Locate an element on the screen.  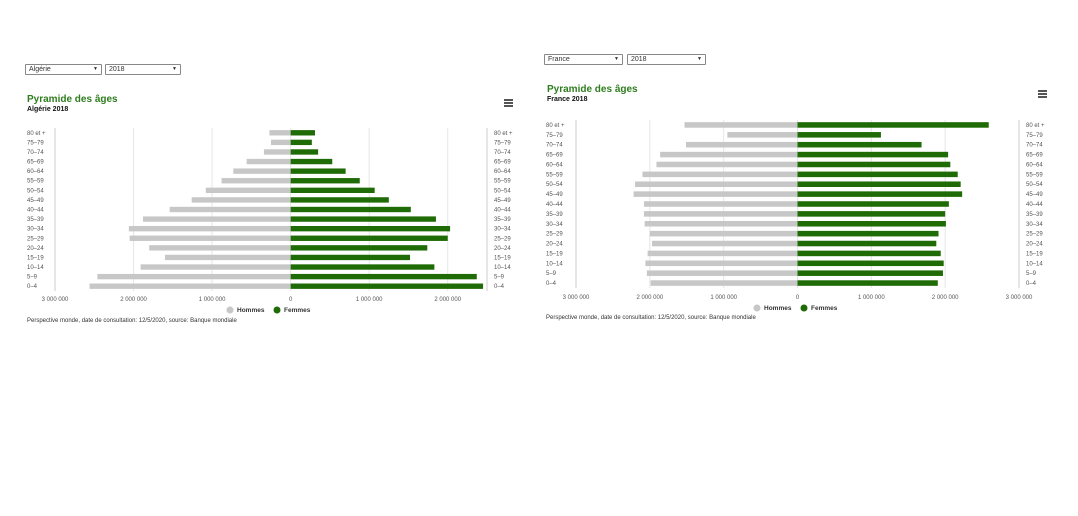
x-tick-label: 1 000 000 is located at coordinates (871, 298).